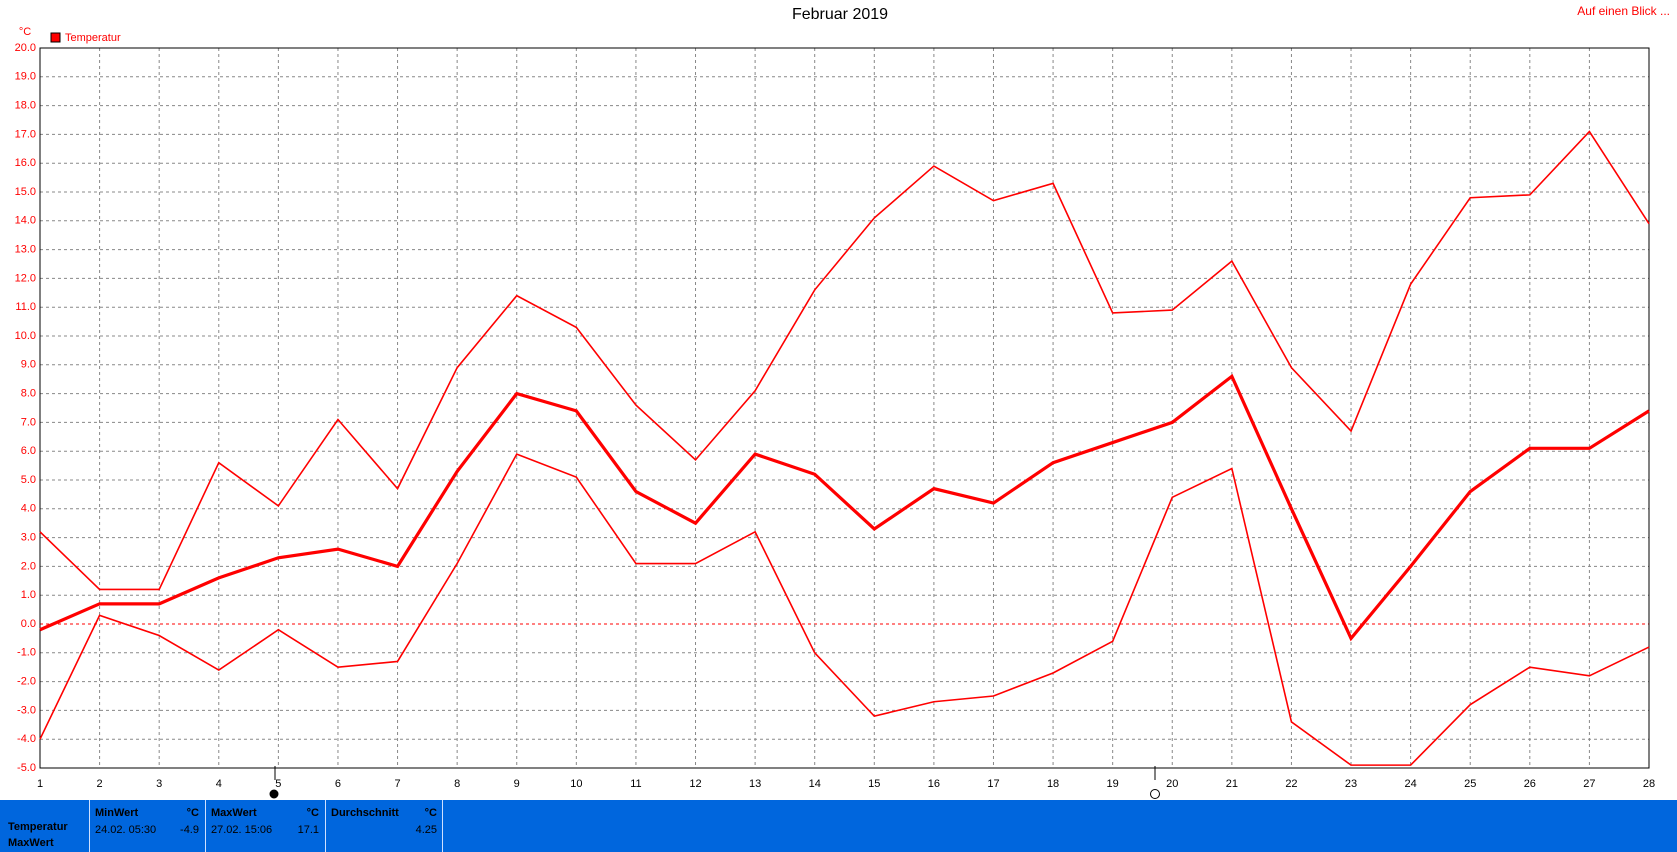 The image size is (1677, 852). I want to click on x-tick-label: 1, so click(40, 784).